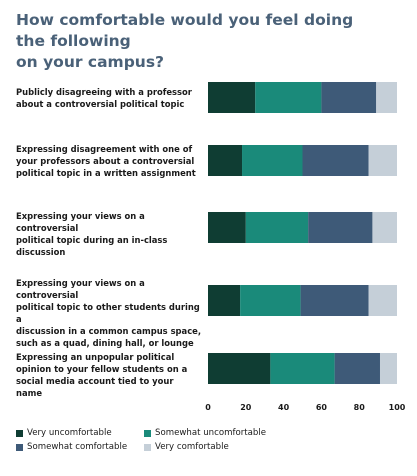 This screenshot has height=476, width=417. I want to click on legend-item-3: Somewhat comfortable, so click(71, 447).